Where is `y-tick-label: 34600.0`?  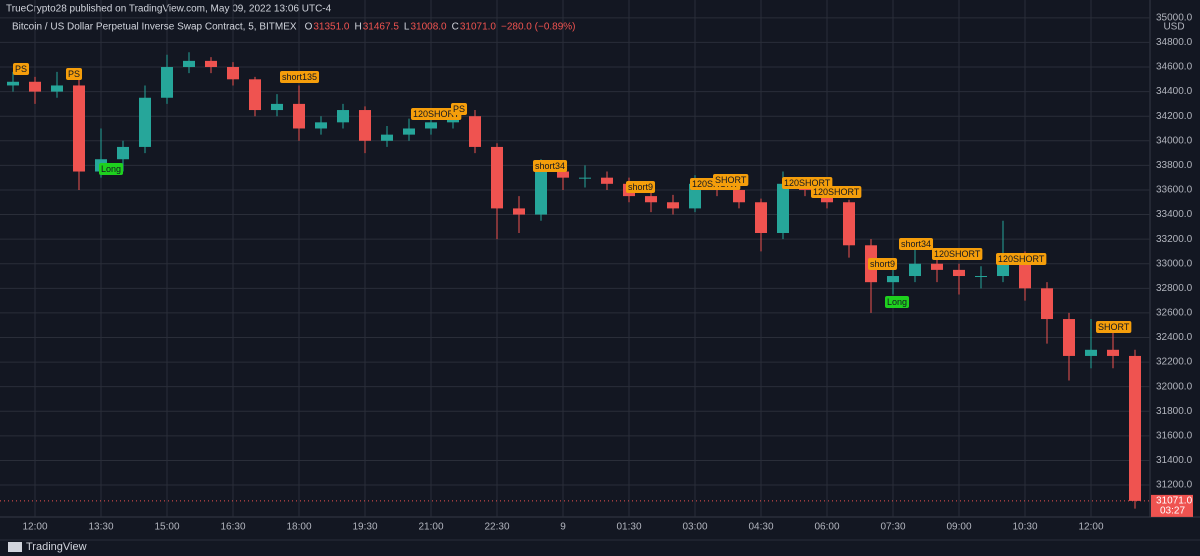 y-tick-label: 34600.0 is located at coordinates (1174, 67).